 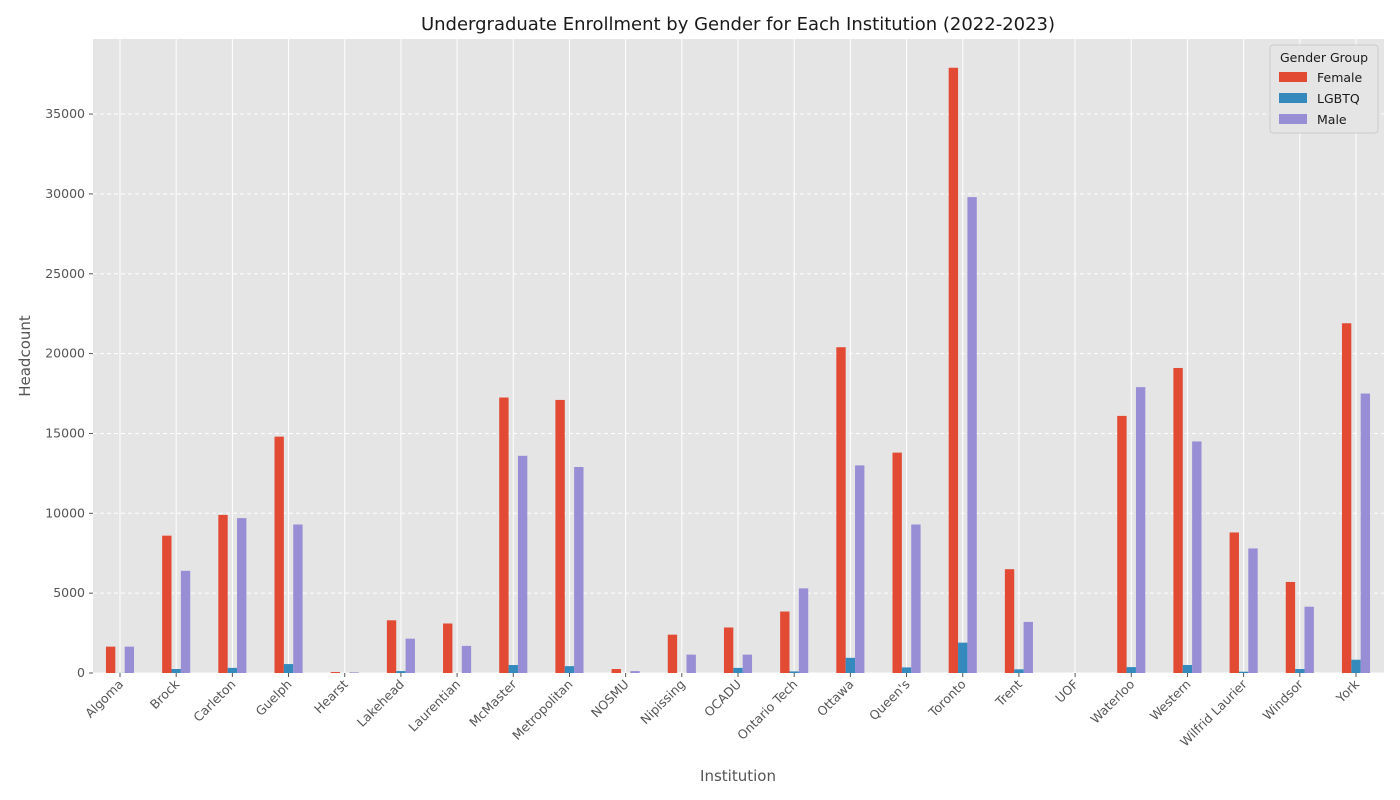 What do you see at coordinates (1008, 692) in the screenshot?
I see `x-tick-label: Trent` at bounding box center [1008, 692].